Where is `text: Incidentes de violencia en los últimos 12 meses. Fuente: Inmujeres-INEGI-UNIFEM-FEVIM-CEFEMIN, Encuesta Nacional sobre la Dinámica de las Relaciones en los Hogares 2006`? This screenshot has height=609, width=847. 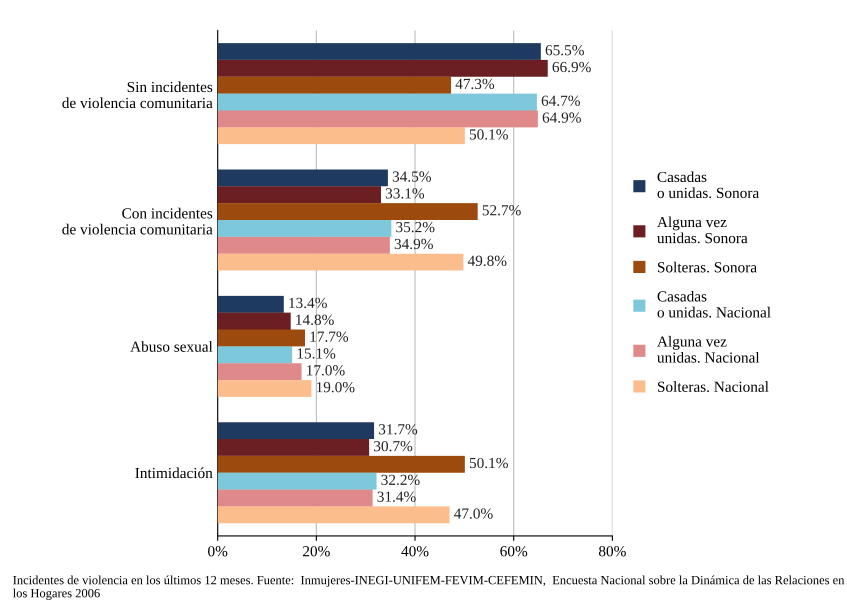
text: Incidentes de violencia en los últimos 12 meses. Fuente: Inmujeres-INEGI-UNIFEM-FEVIM-CEFEMIN, Encuesta Nacional sobre la Dinámica de las Relaciones en los Hogares 2006 is located at coordinates (428, 588).